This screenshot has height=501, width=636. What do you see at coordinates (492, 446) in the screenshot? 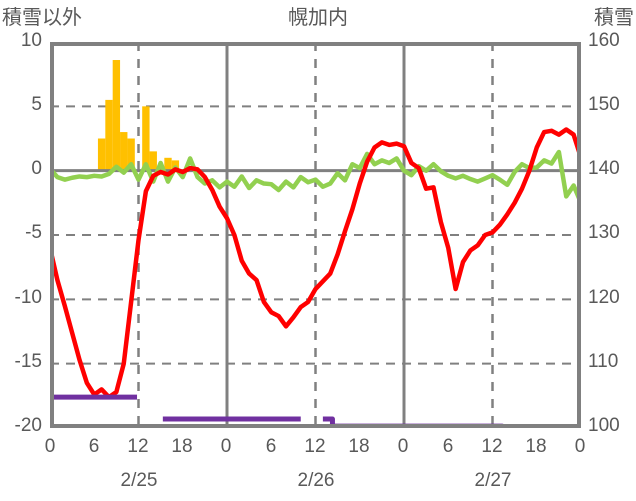
I see `x-tick-10: 12` at bounding box center [492, 446].